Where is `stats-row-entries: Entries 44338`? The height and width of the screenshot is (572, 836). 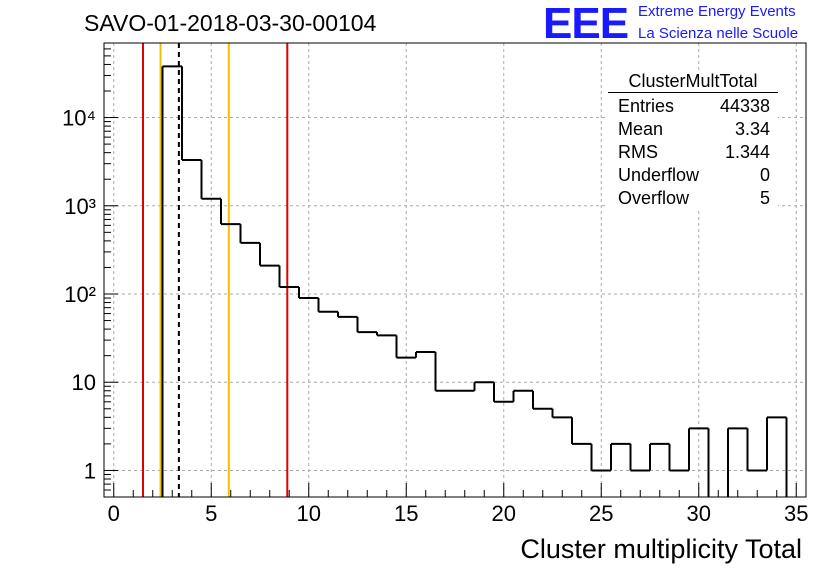 stats-row-entries: Entries 44338 is located at coordinates (693, 106).